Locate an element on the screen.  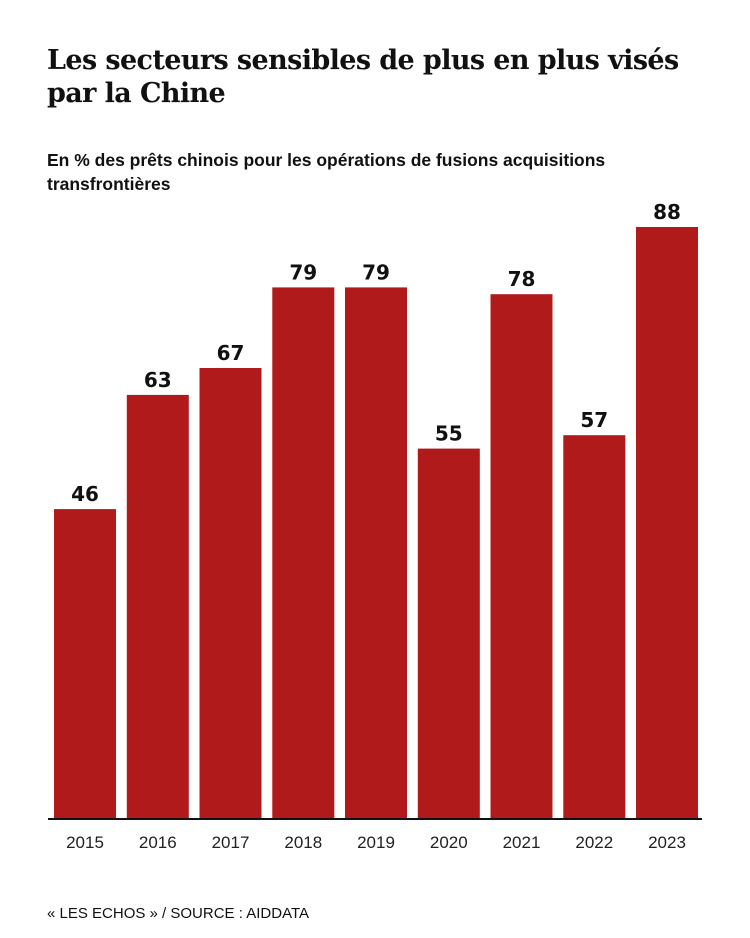
x-tick-2019: 2019 is located at coordinates (376, 842).